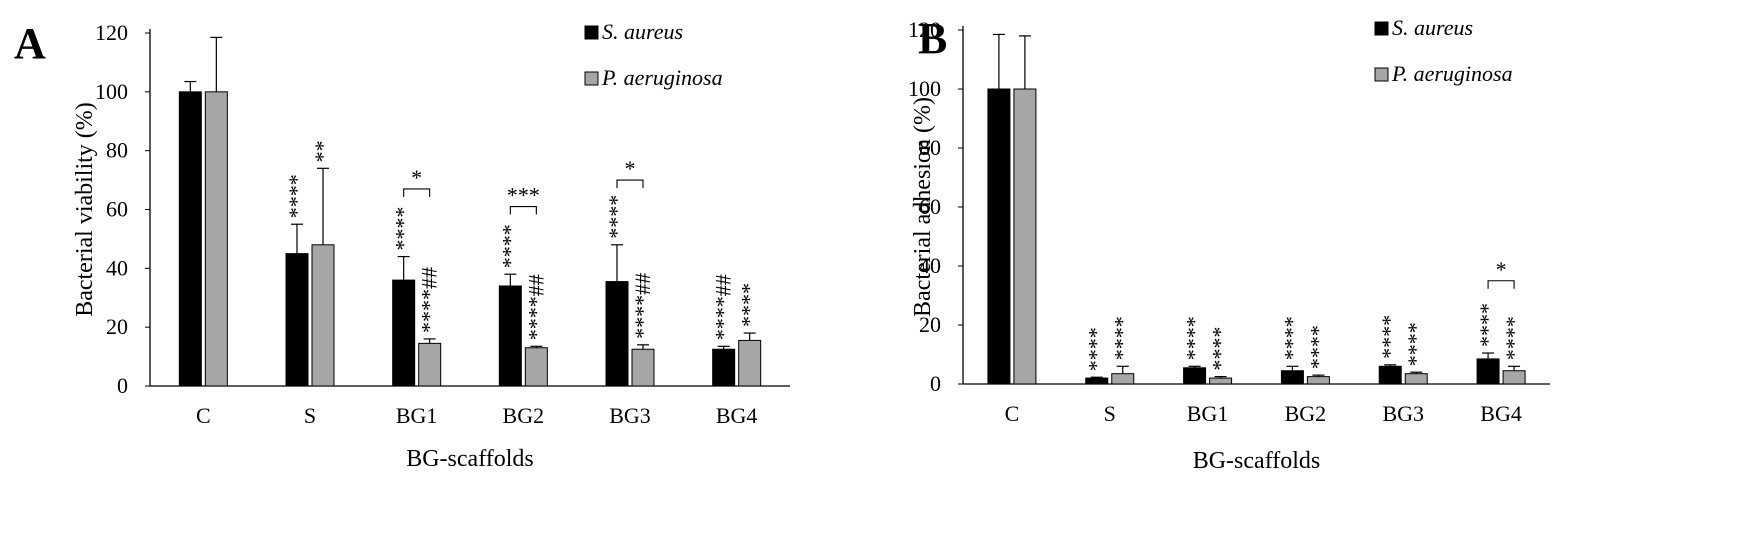 The width and height of the screenshot is (1753, 550). What do you see at coordinates (523, 195) in the screenshot?
I see `comparison-bracket-label: ***` at bounding box center [523, 195].